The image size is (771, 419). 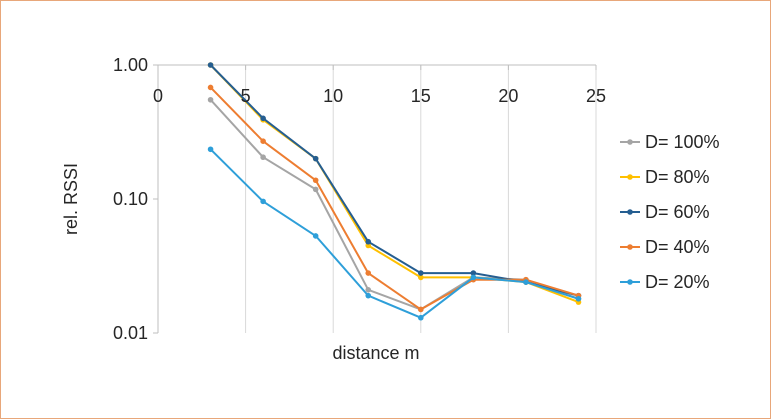 I want to click on legend-label: D= 40%, so click(x=677, y=247).